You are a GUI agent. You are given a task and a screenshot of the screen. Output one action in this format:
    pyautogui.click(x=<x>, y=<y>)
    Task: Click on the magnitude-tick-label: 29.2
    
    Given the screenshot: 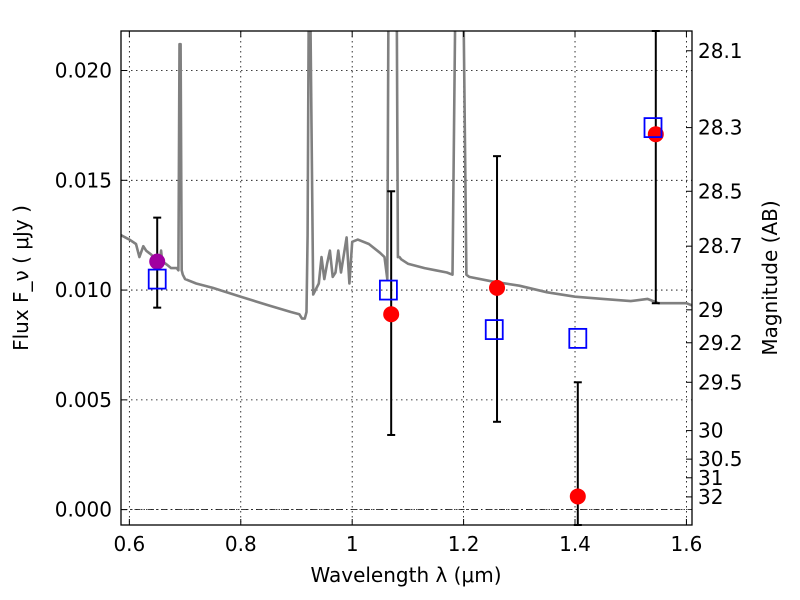 What is the action you would take?
    pyautogui.click(x=720, y=343)
    